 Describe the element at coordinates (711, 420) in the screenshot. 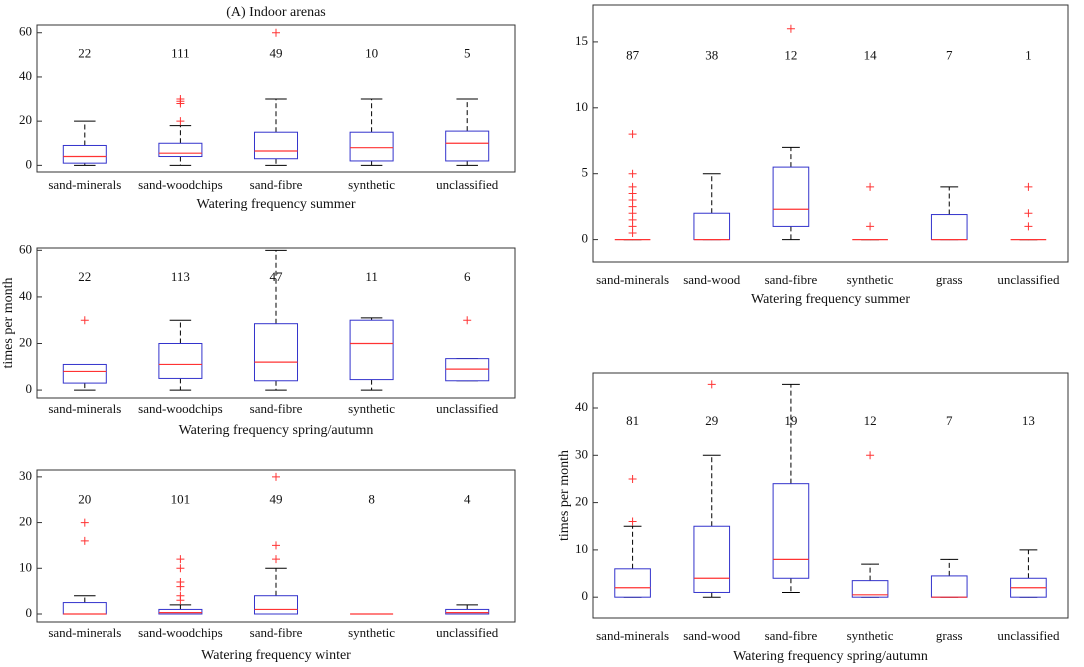

I see `count-label: 29` at that location.